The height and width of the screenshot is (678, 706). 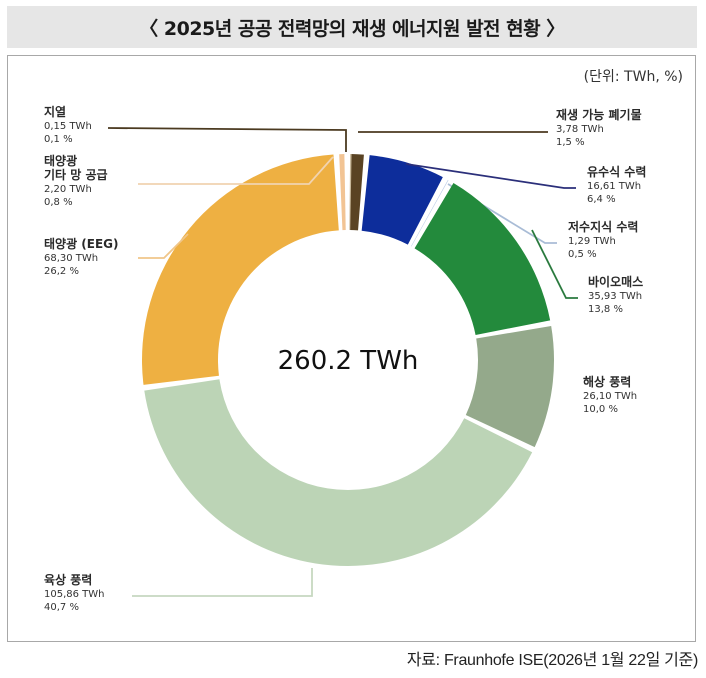 I want to click on slice-label-value-6: 68,30 TWh, so click(x=71, y=258).